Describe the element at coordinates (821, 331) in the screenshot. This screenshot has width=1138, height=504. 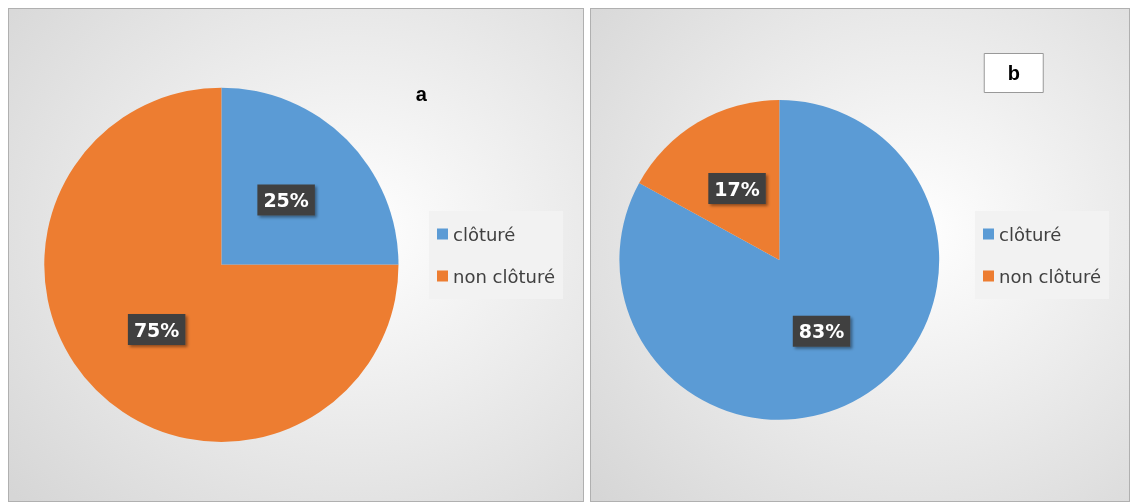
I see `data-label: 83%` at that location.